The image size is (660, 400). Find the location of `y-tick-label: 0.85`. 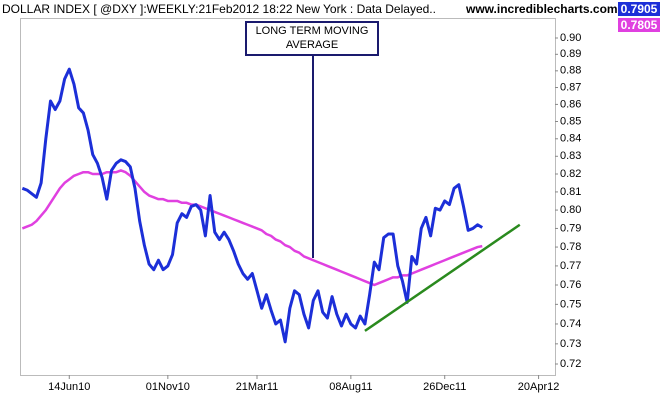

y-tick-label: 0.85 is located at coordinates (570, 121).